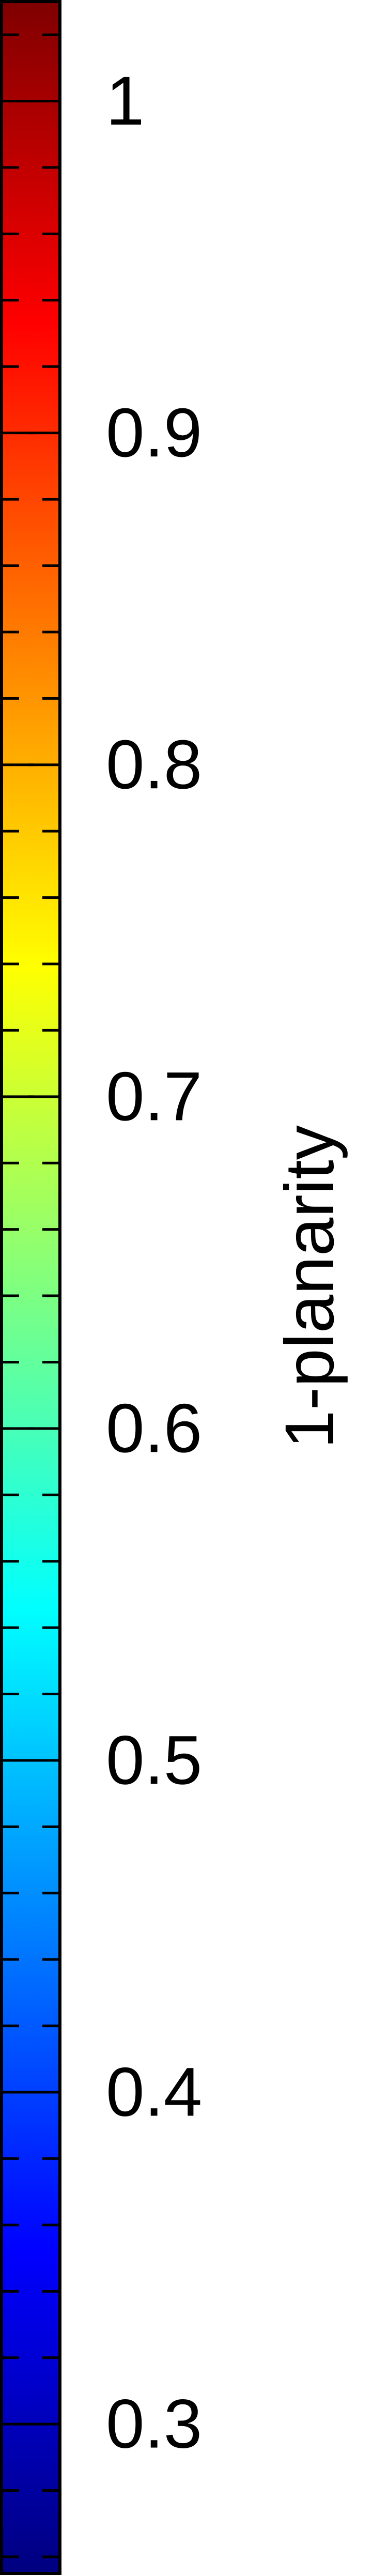 The image size is (372, 2576). What do you see at coordinates (154, 1096) in the screenshot?
I see `tick-label: 0.7` at bounding box center [154, 1096].